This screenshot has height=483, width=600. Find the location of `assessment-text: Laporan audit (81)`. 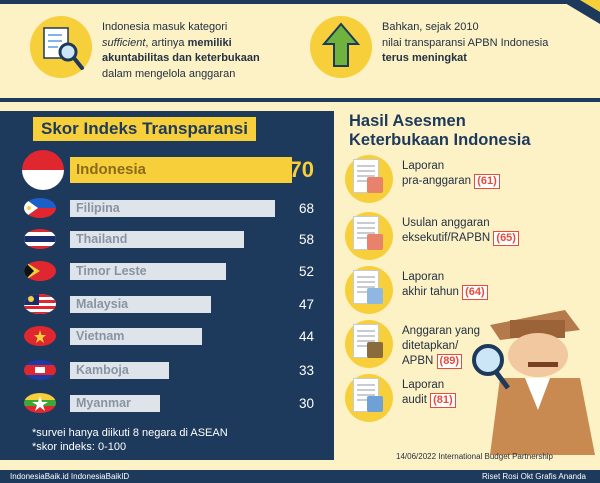

assessment-text: Laporan audit (81) is located at coordinates (429, 393).